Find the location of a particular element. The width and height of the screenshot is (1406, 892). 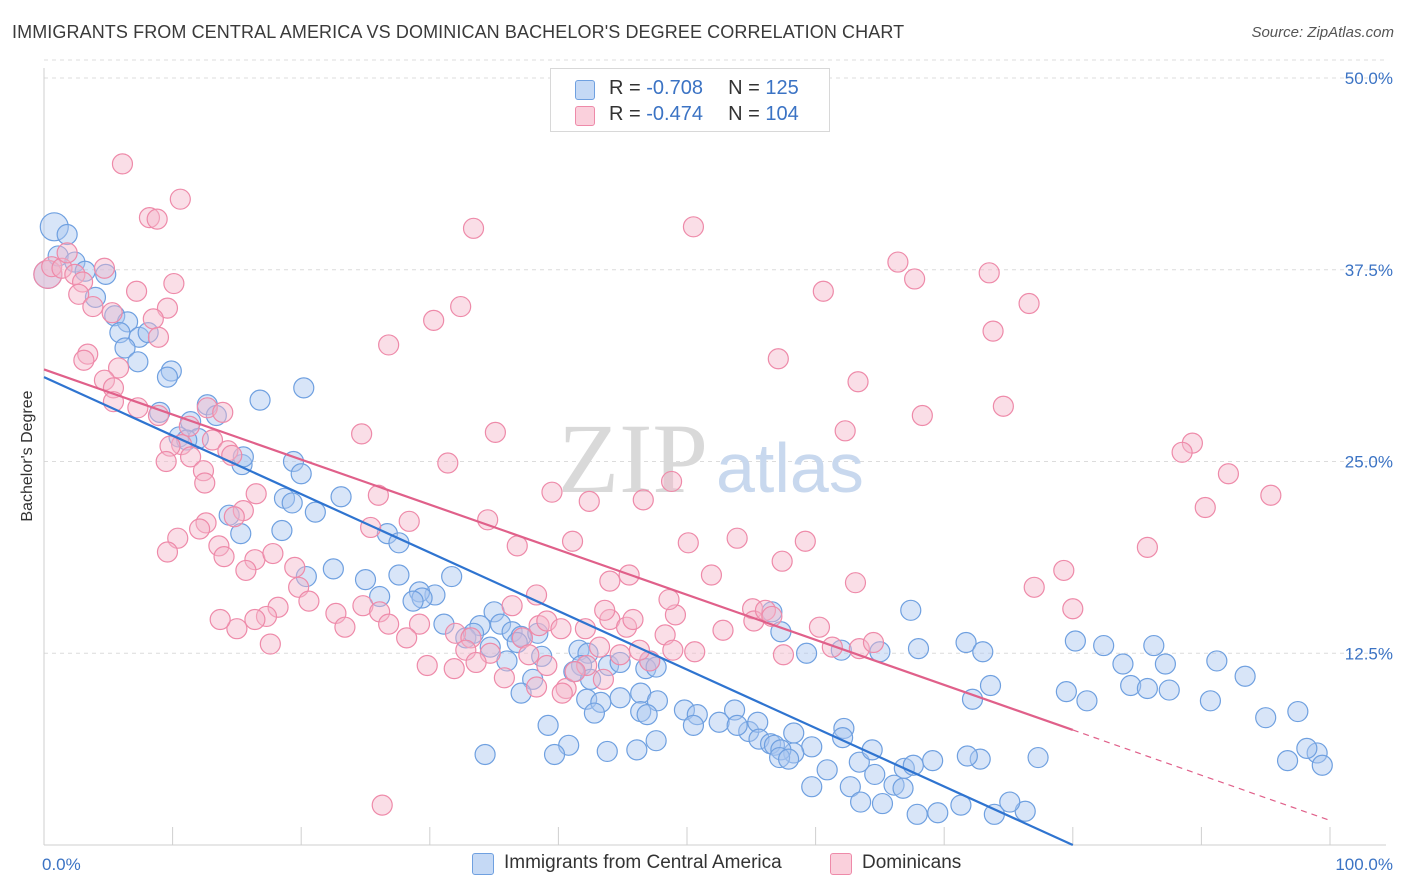

watermark-atlas: atlas is located at coordinates (790, 468).